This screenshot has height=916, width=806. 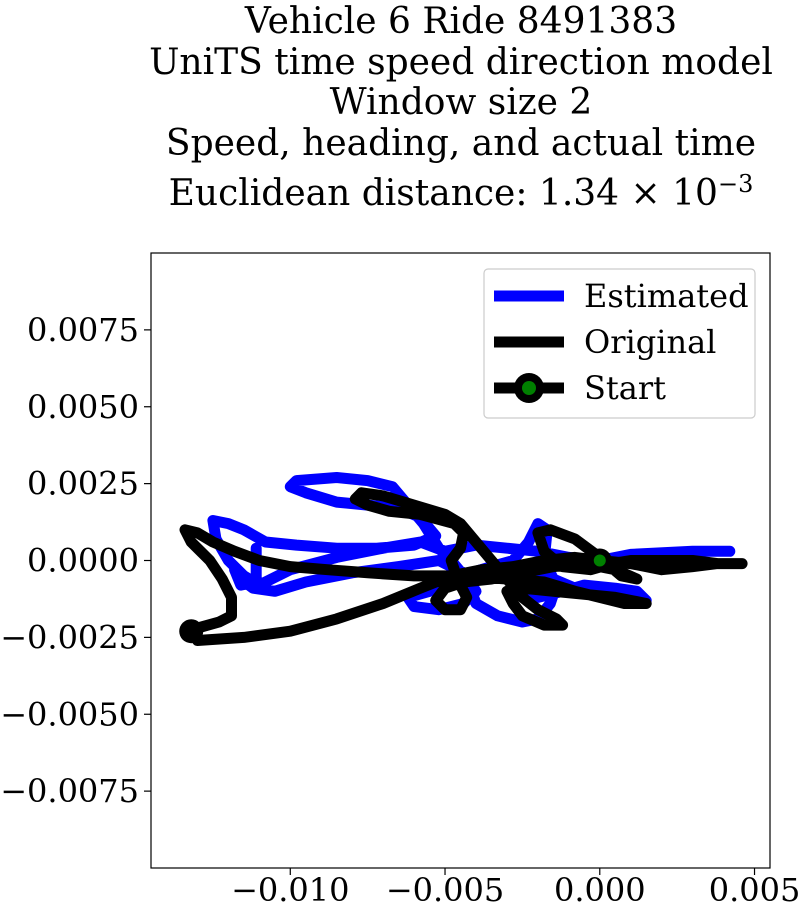 What do you see at coordinates (69, 791) in the screenshot?
I see `y-tick-label: −0.0075` at bounding box center [69, 791].